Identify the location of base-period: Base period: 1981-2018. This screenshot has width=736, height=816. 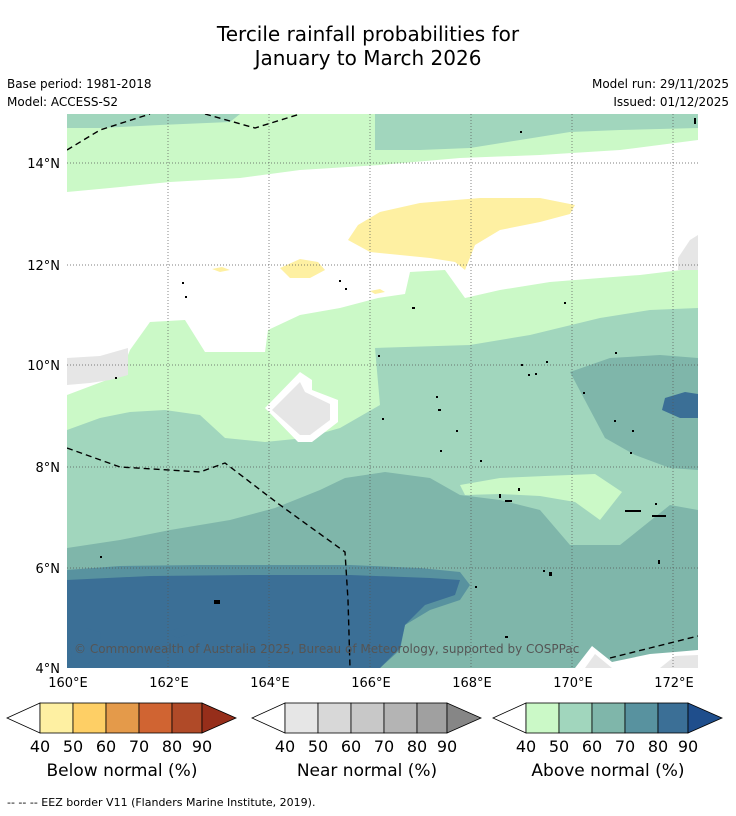
(79, 84).